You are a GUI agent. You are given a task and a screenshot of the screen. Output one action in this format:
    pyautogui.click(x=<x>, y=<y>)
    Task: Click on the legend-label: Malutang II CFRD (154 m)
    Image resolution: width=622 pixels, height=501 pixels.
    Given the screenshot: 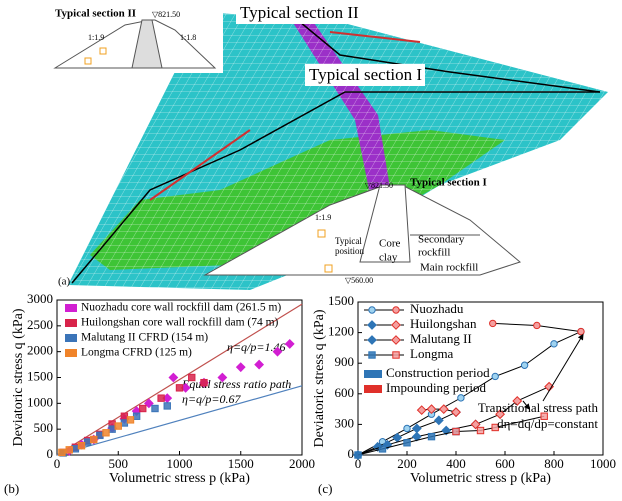 What is the action you would take?
    pyautogui.click(x=144, y=338)
    